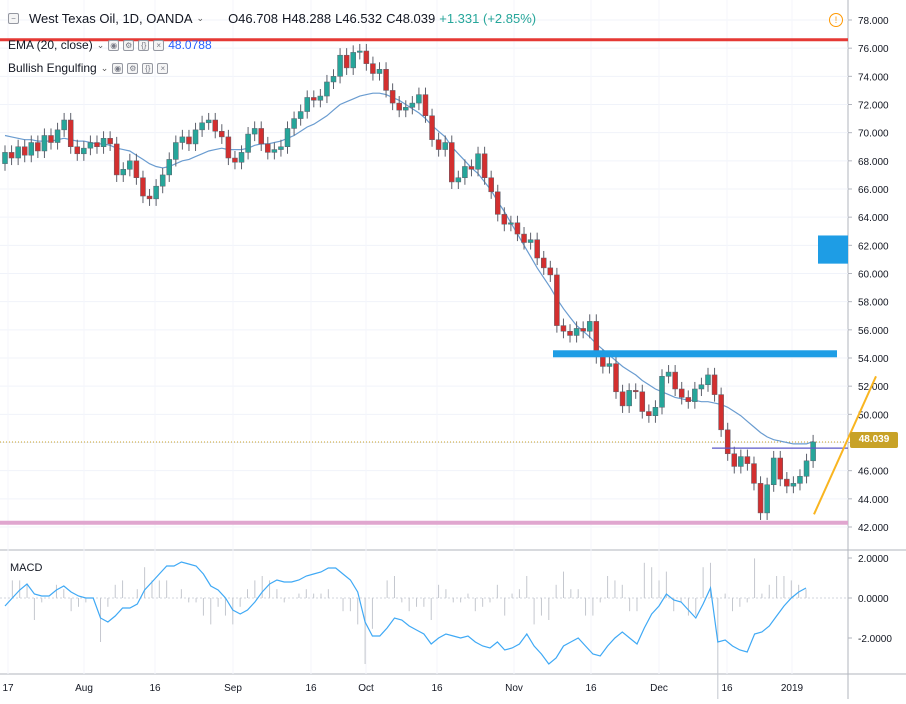 The height and width of the screenshot is (704, 906). I want to click on indicator-pattern-row: Bullish Engulfing ⌄ ◉ ⚙ {} ×, so click(88, 68).